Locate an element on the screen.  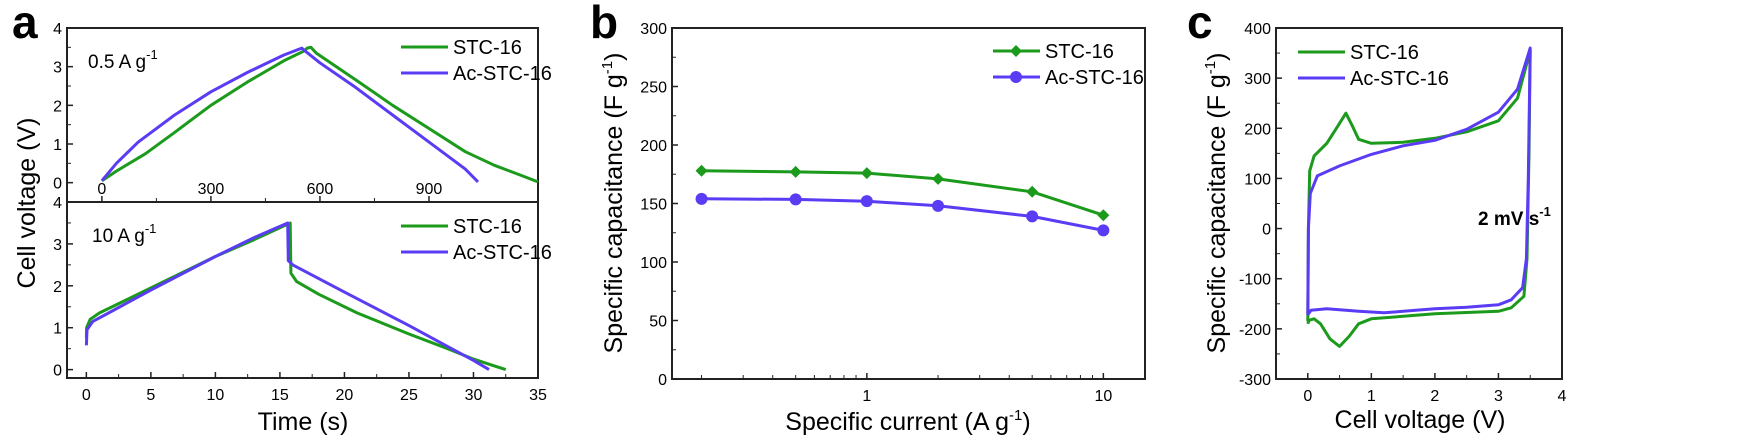
plot-a_top: 0 1 2 3 4 0 300 600 900 STC-16 Ac-STC-16 is located at coordinates (302, 112).